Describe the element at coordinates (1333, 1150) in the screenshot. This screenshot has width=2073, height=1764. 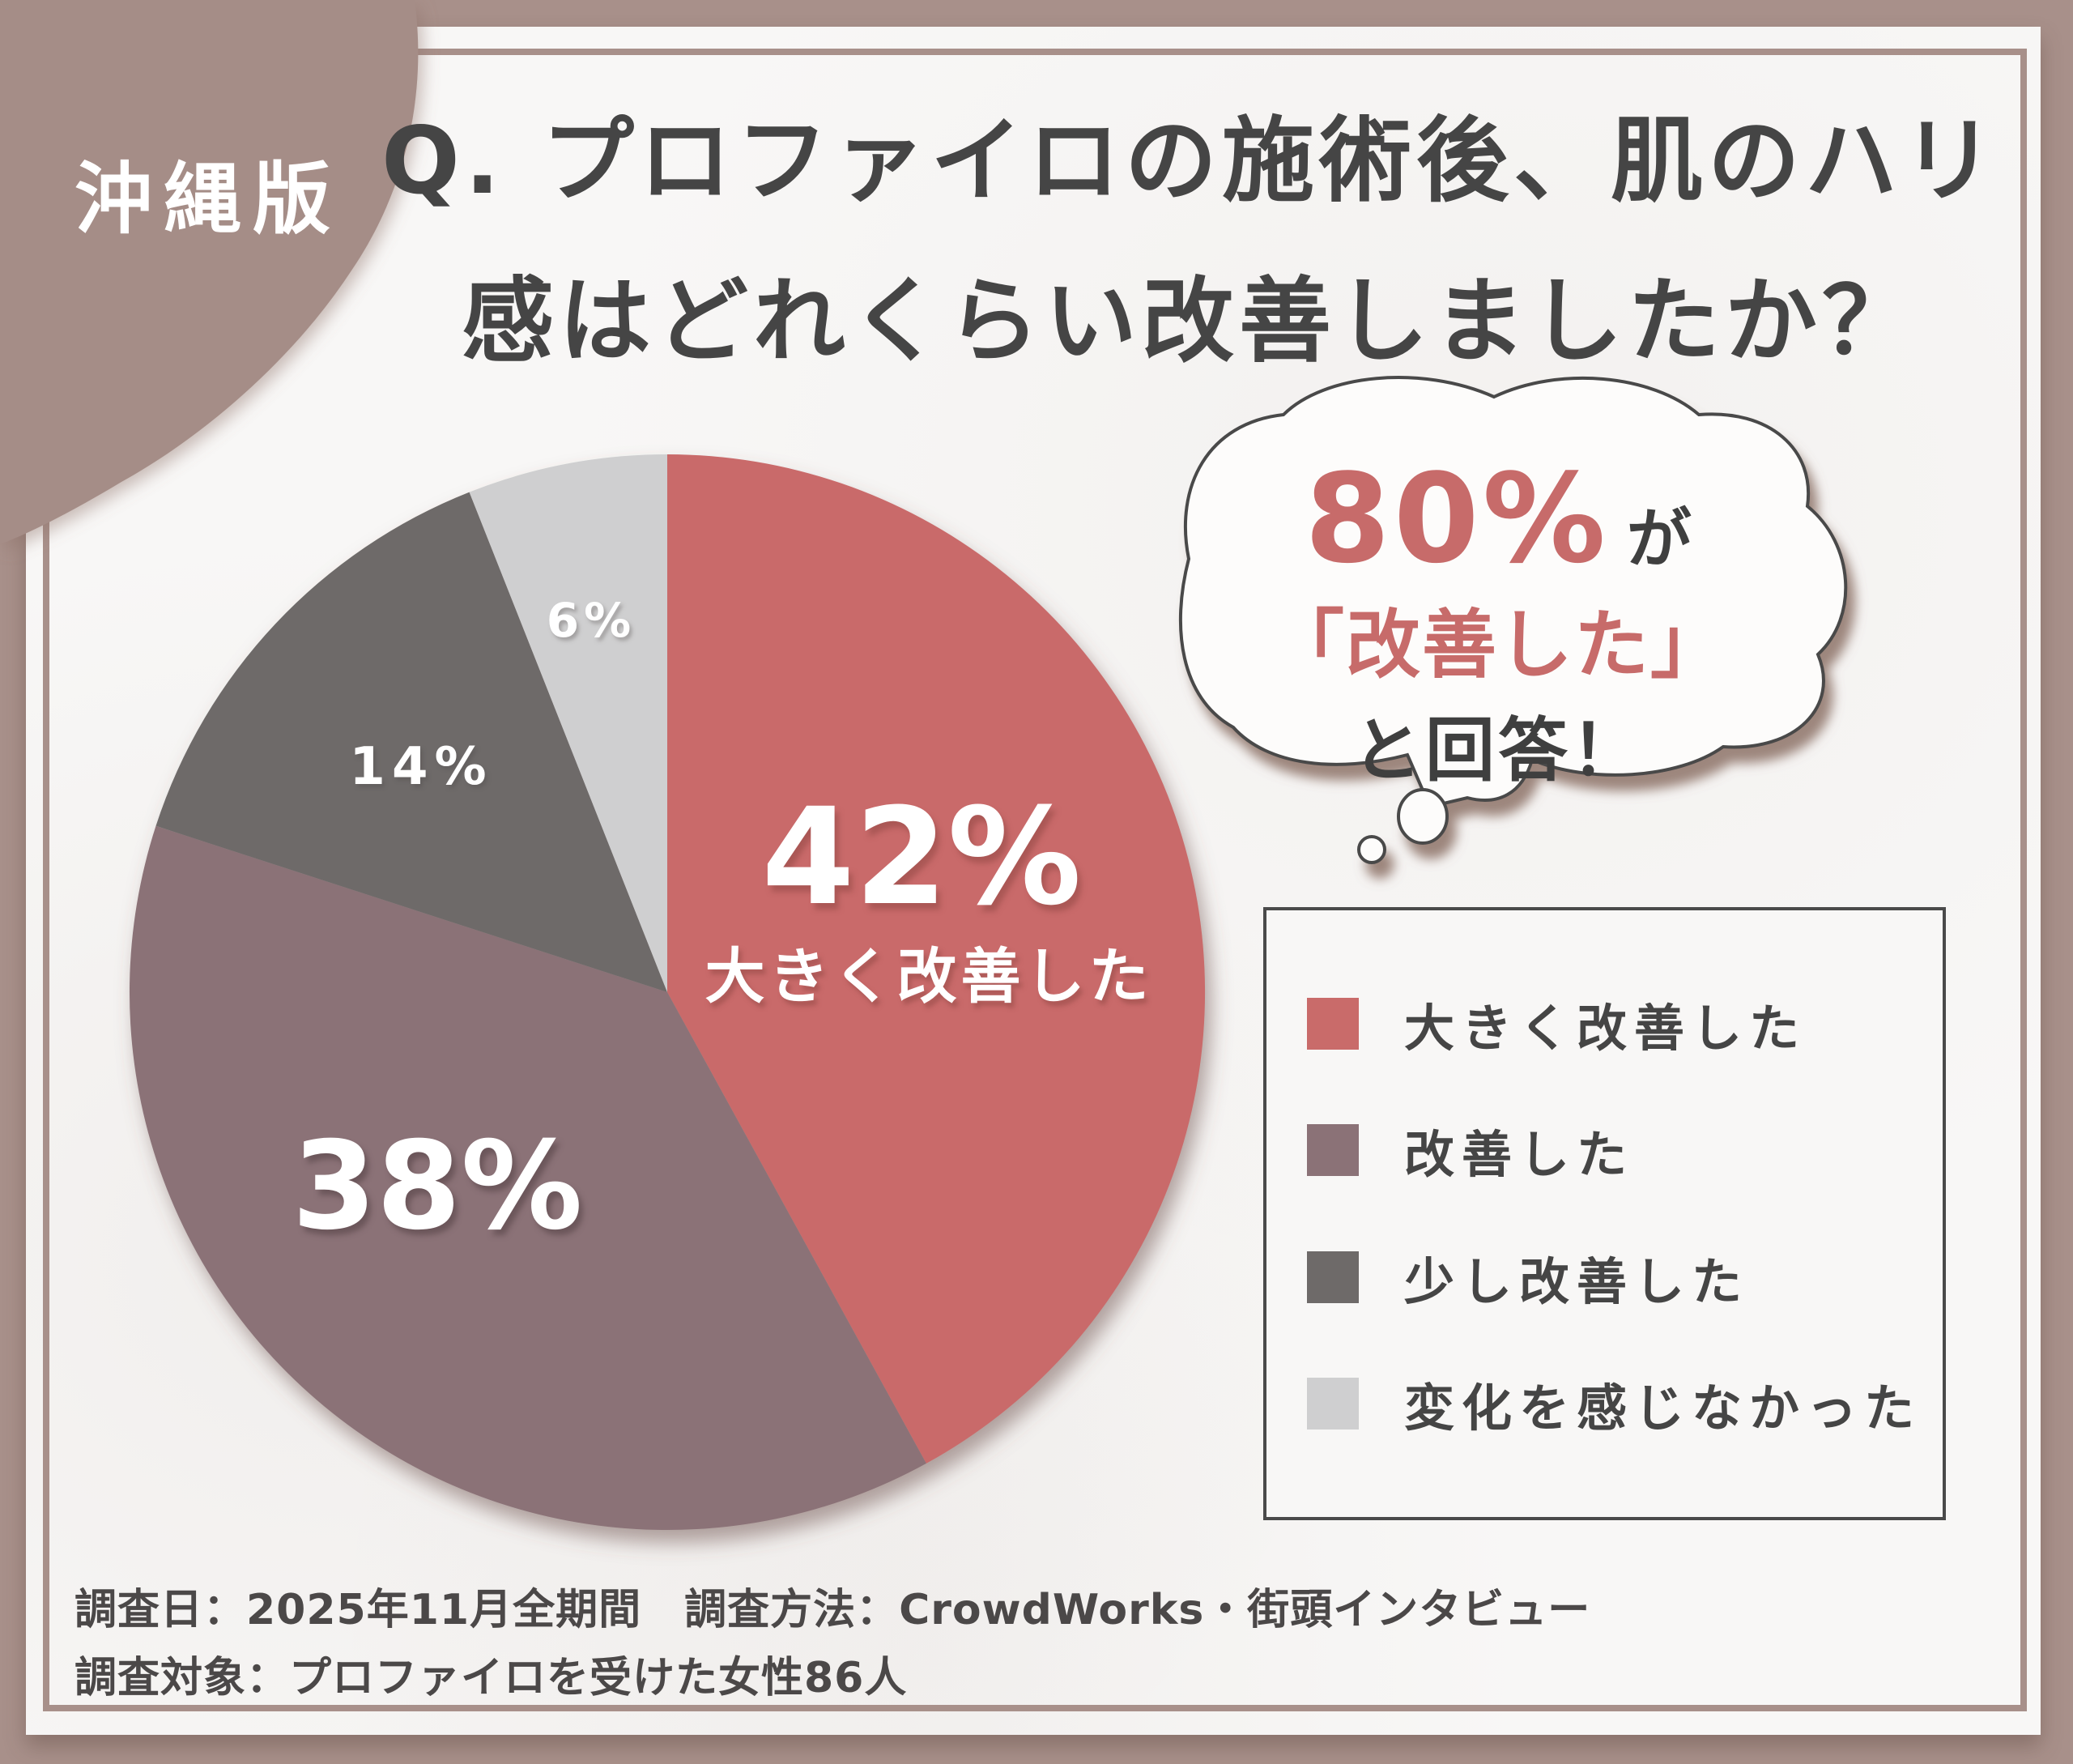
I see `legend-swatch-improve` at that location.